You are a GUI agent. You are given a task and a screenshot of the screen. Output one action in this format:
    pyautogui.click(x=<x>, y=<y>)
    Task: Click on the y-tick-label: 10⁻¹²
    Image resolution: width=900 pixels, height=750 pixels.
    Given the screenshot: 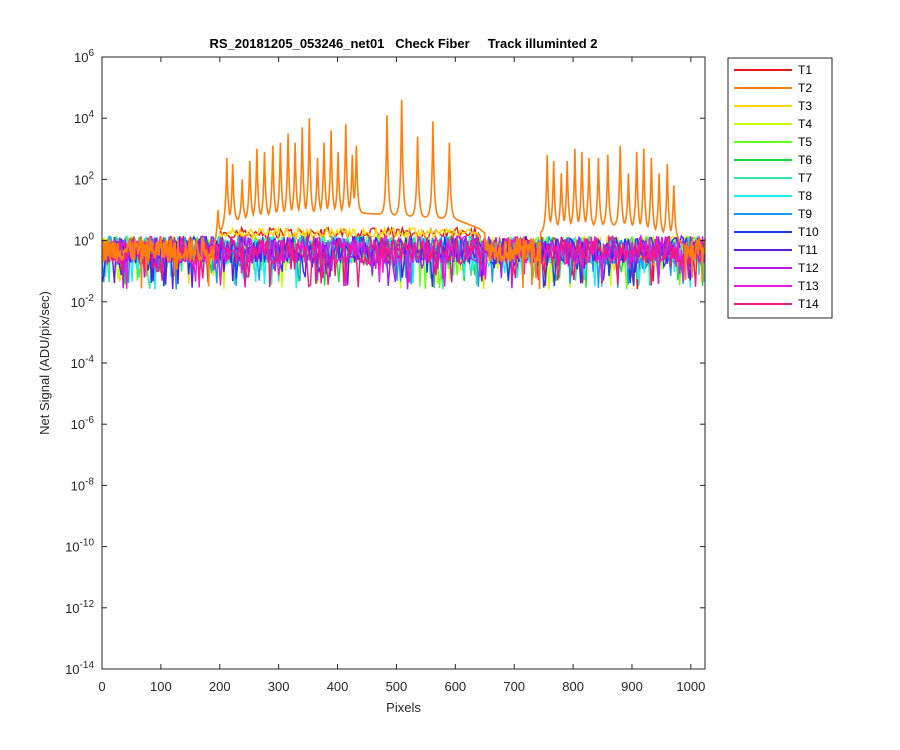 What is the action you would take?
    pyautogui.click(x=79, y=607)
    